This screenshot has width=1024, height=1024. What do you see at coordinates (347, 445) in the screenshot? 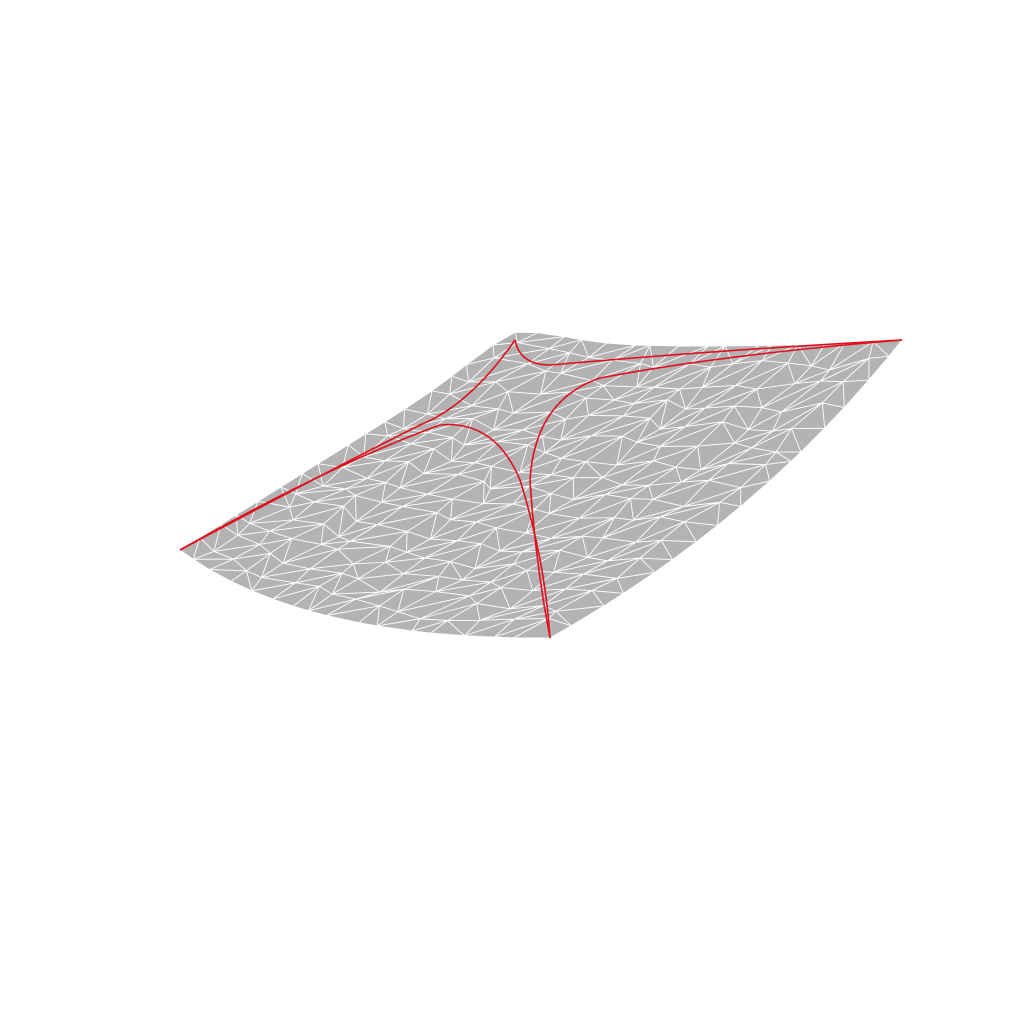
I see `seam-left-upper` at bounding box center [347, 445].